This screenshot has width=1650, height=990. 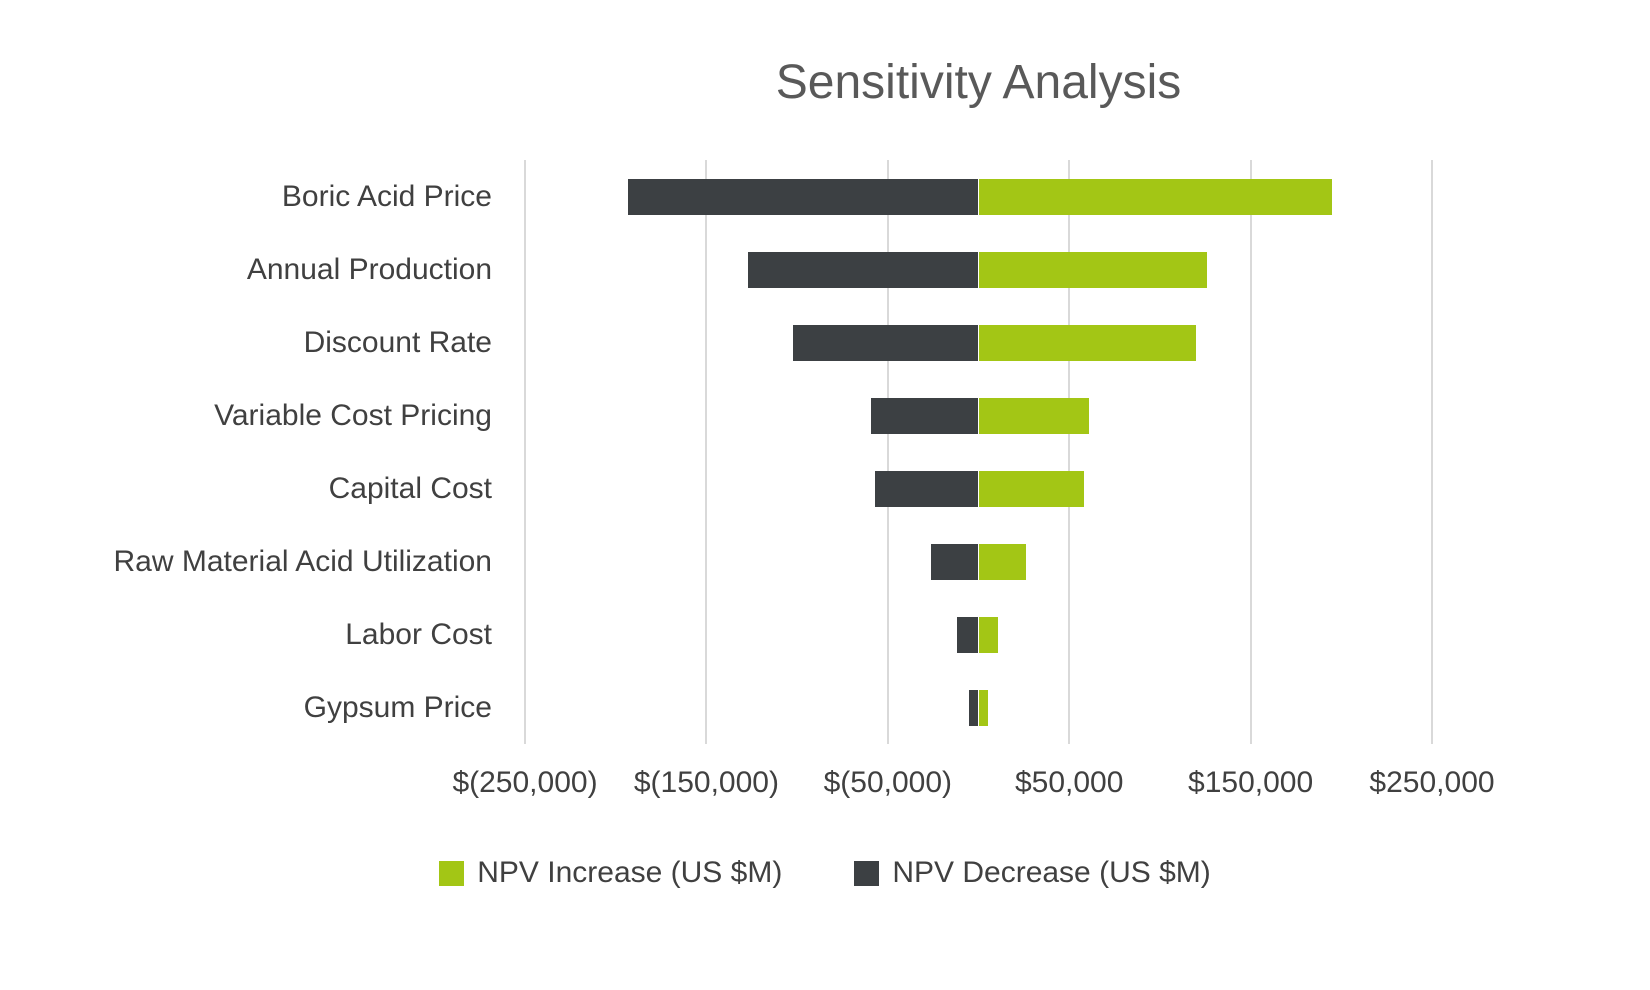 What do you see at coordinates (397, 707) in the screenshot?
I see `category-label: Gypsum Price` at bounding box center [397, 707].